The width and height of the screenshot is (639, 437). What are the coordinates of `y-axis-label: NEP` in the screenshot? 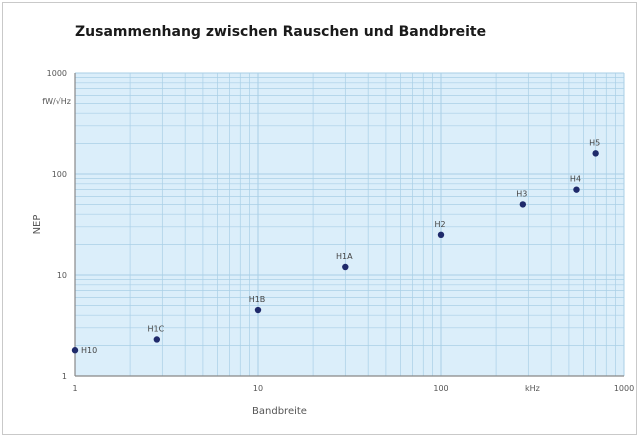 It's located at (37, 225).